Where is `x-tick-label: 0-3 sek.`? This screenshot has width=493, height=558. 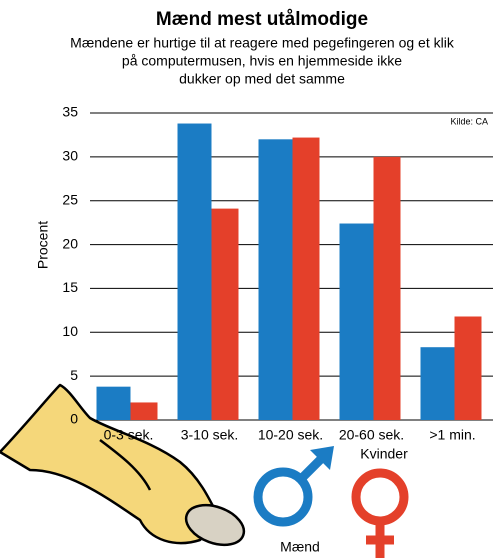
x-tick-label: 0-3 sek. is located at coordinates (129, 435).